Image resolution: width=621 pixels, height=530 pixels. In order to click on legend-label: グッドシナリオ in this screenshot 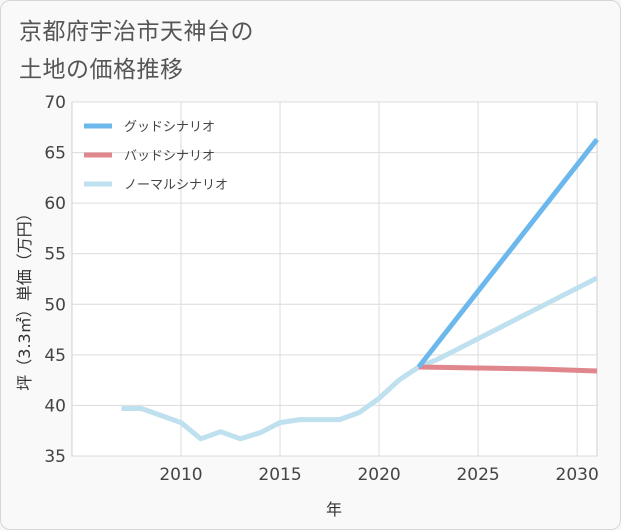, I will do `click(169, 127)`.